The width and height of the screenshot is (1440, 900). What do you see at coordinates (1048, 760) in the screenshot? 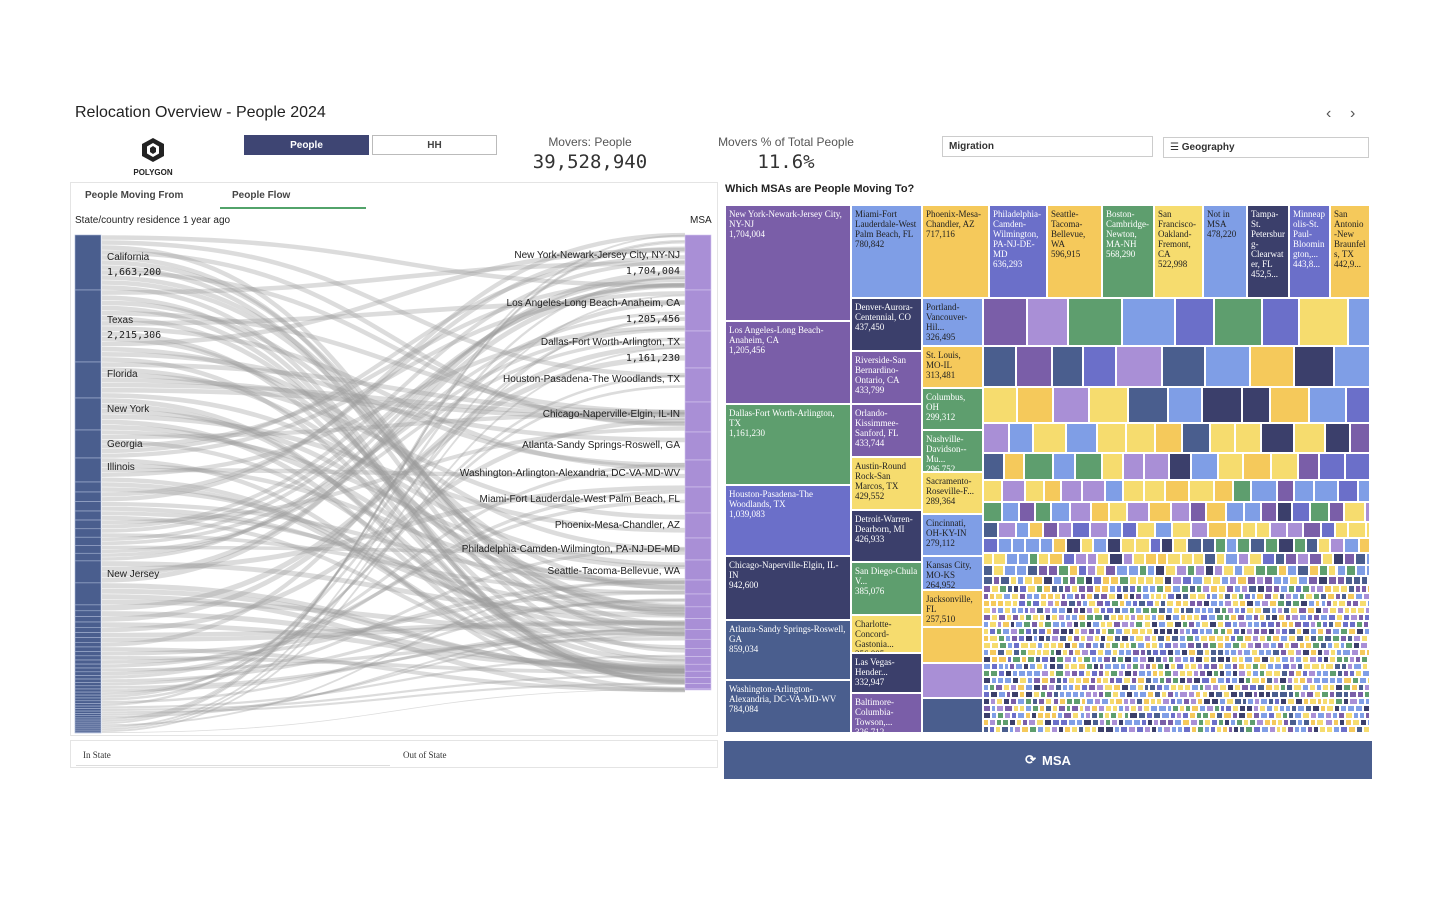
I see `msa-button: ⟳ MSA` at bounding box center [1048, 760].